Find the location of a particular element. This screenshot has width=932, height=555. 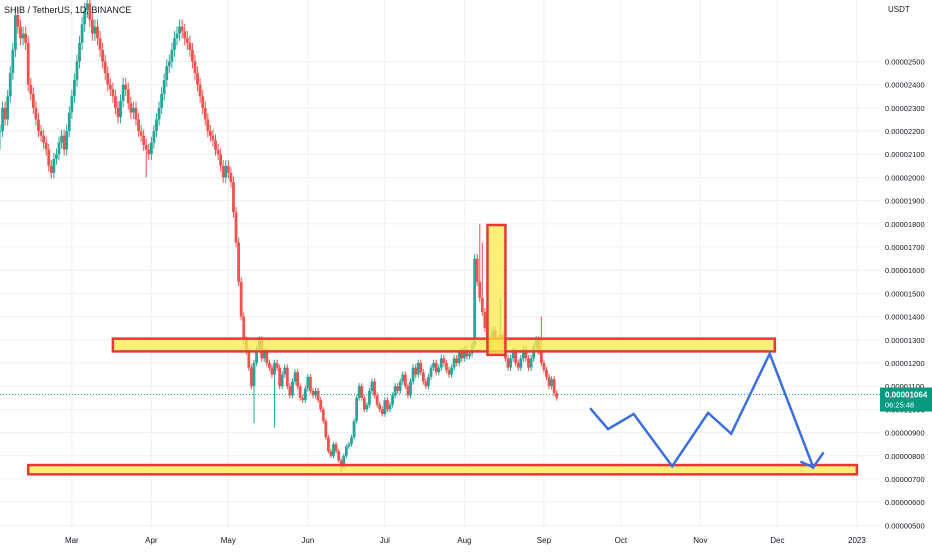

y-tick-label: 0.00000700 is located at coordinates (905, 479).